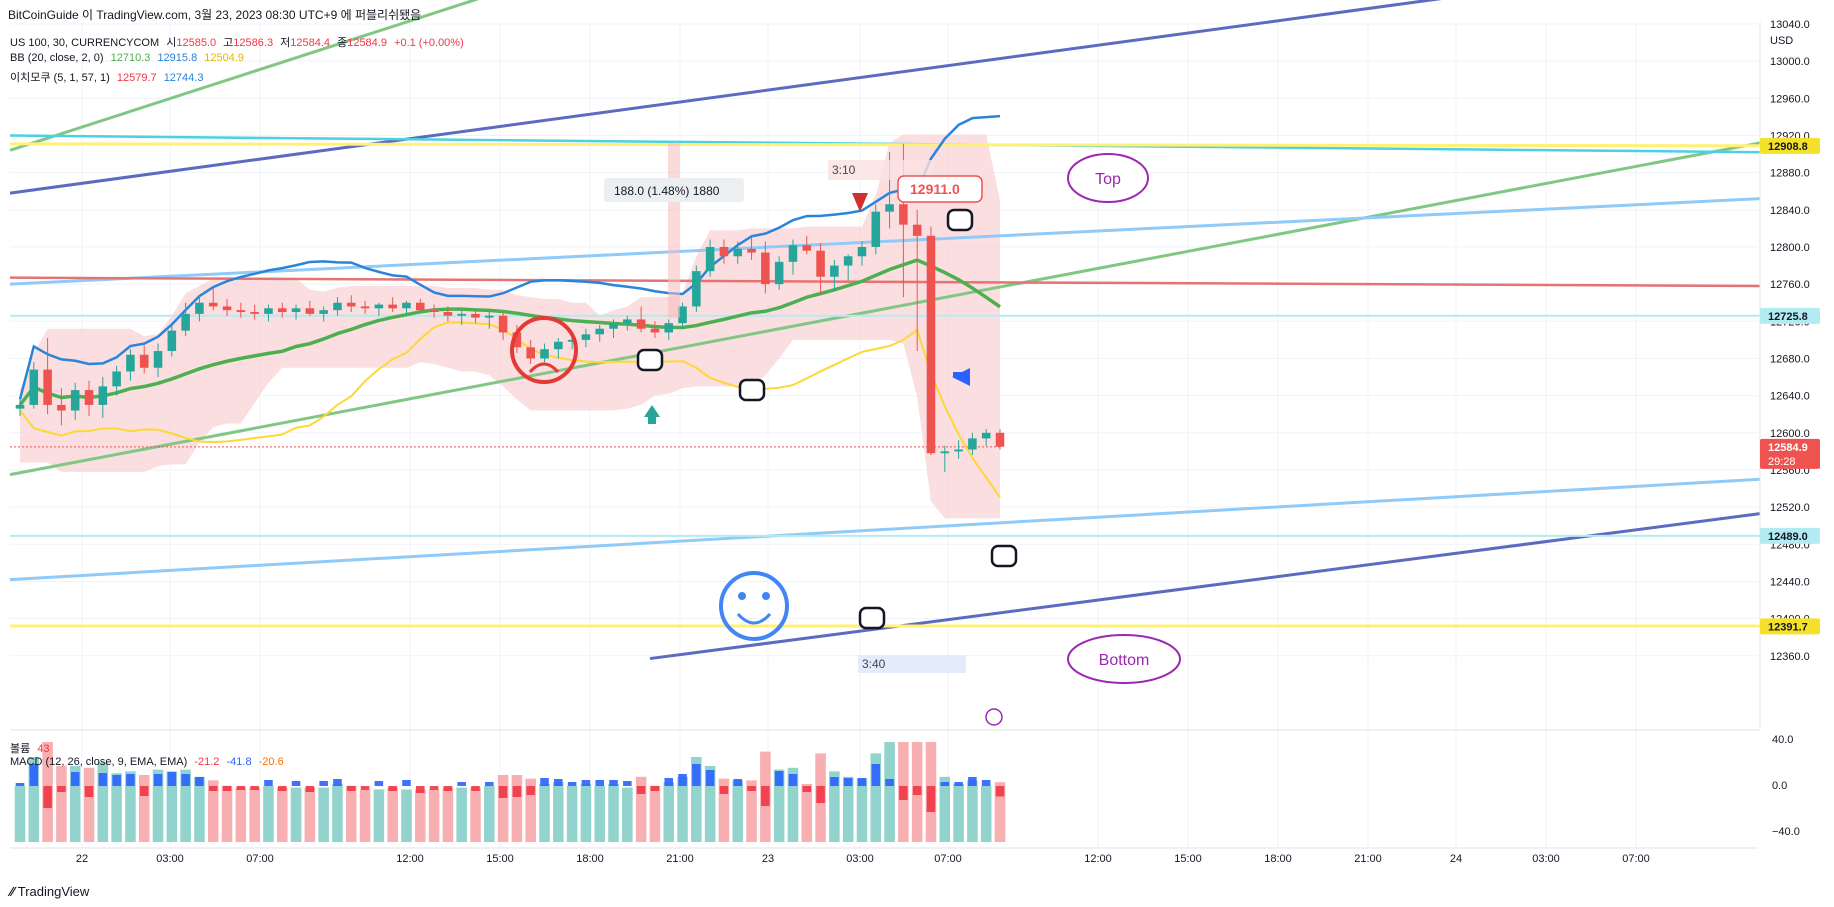  Describe the element at coordinates (509, 332) in the screenshot. I see `bb-basis-line` at that location.